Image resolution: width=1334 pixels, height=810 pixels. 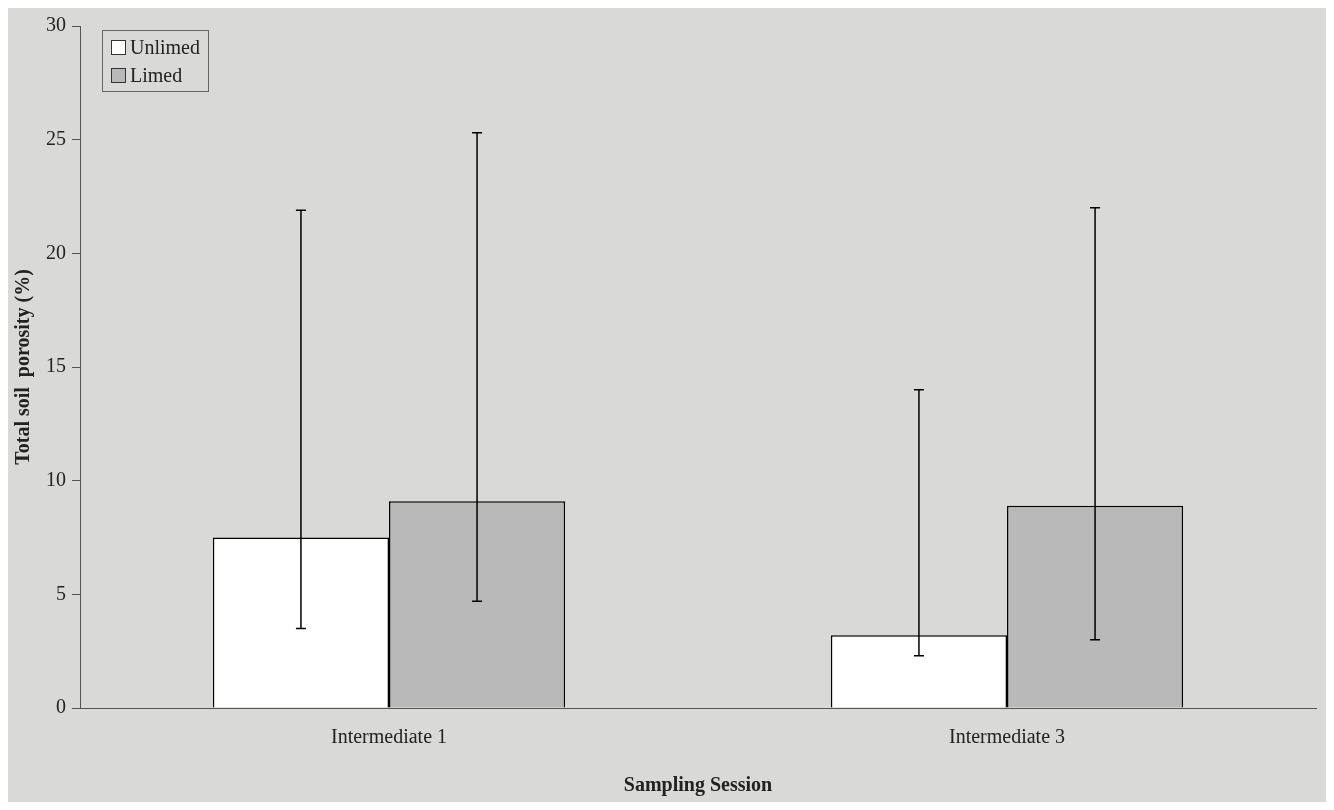 I want to click on y-tick-label: 20, so click(x=56, y=251).